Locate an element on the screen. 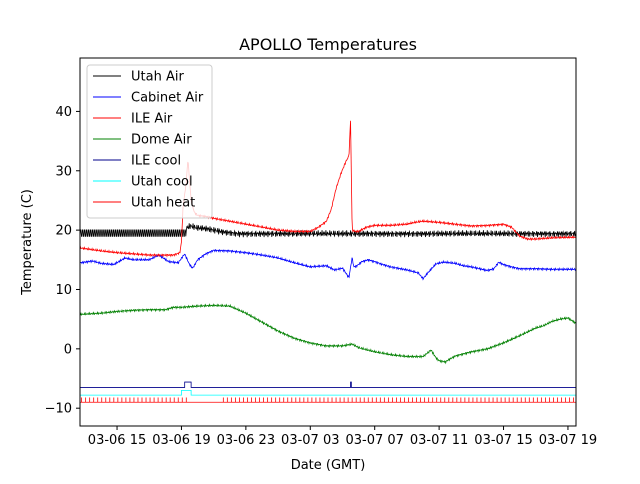 This screenshot has width=640, height=484. series-line-utah-cool is located at coordinates (328, 392).